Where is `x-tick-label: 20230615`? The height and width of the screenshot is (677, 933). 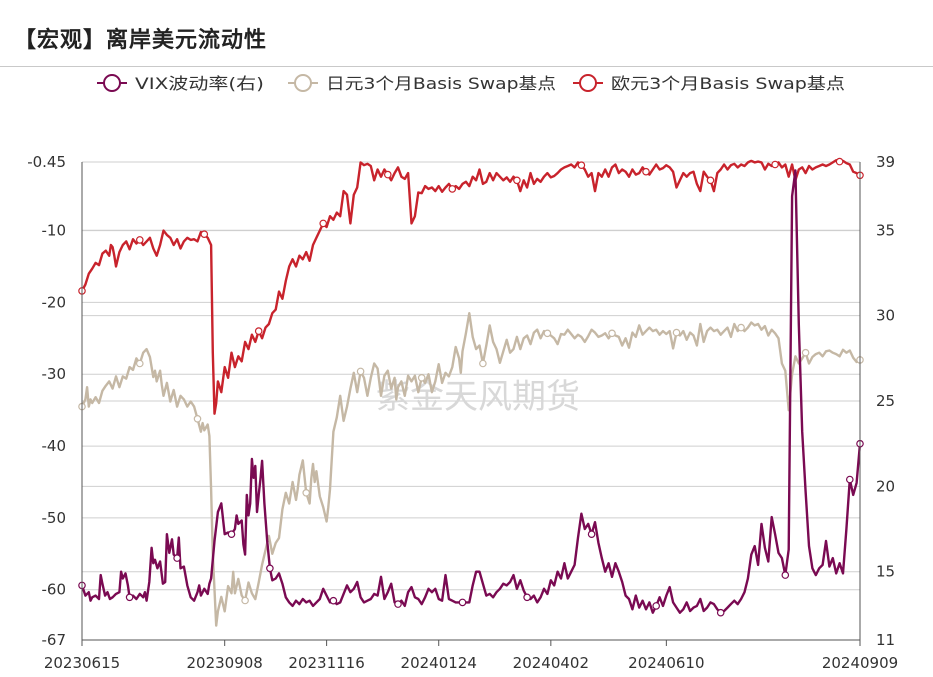 x-tick-label: 20230615 is located at coordinates (82, 663).